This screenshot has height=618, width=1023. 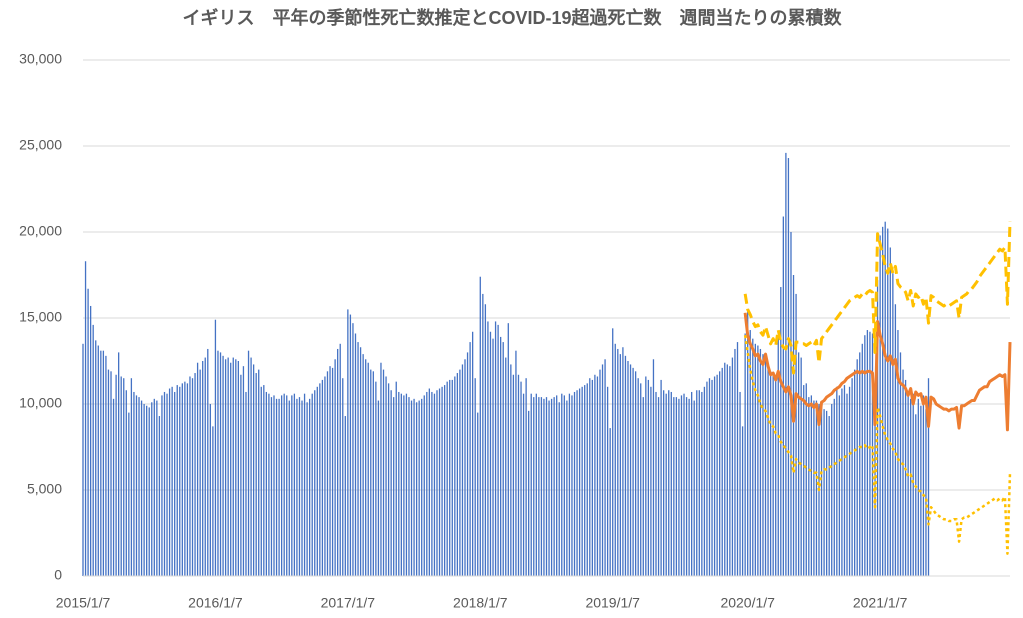 I want to click on y-tick-label: 10,000, so click(x=40, y=403).